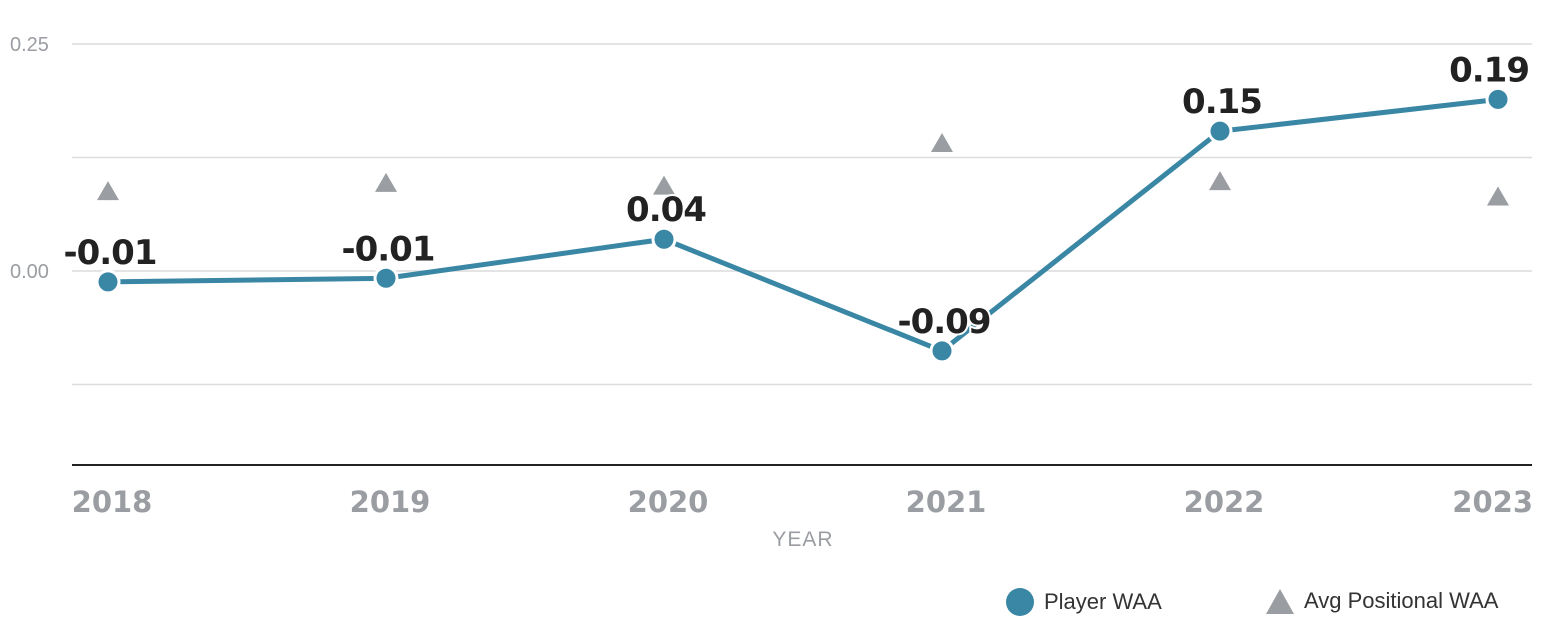 The image size is (1558, 634). What do you see at coordinates (946, 502) in the screenshot?
I see `x-tick-label: 2021` at bounding box center [946, 502].